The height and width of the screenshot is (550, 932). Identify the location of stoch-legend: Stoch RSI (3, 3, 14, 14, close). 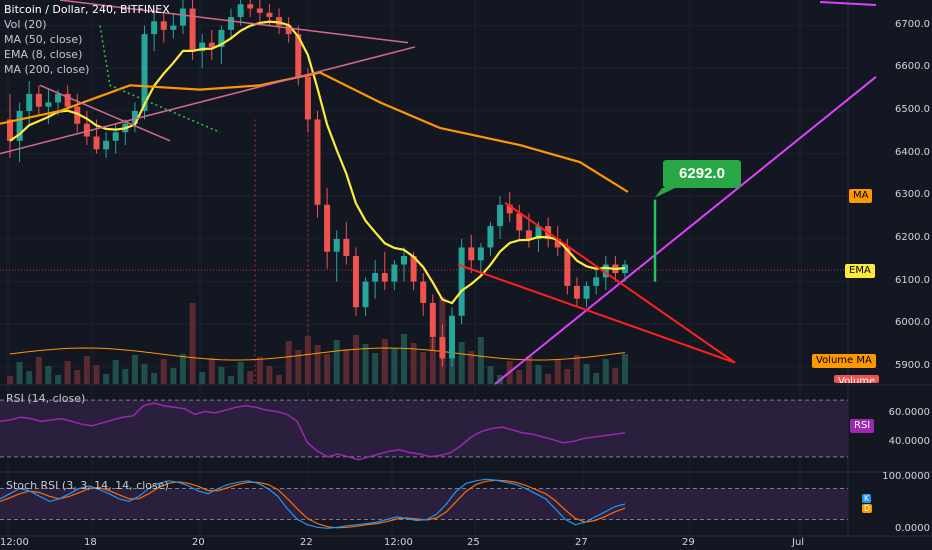
(87, 485).